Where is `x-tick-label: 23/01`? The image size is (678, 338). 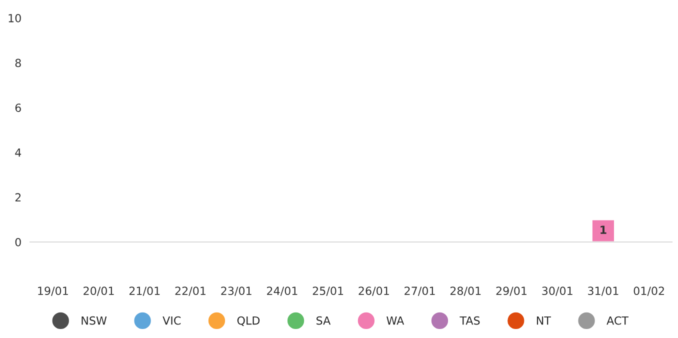 x-tick-label: 23/01 is located at coordinates (236, 291).